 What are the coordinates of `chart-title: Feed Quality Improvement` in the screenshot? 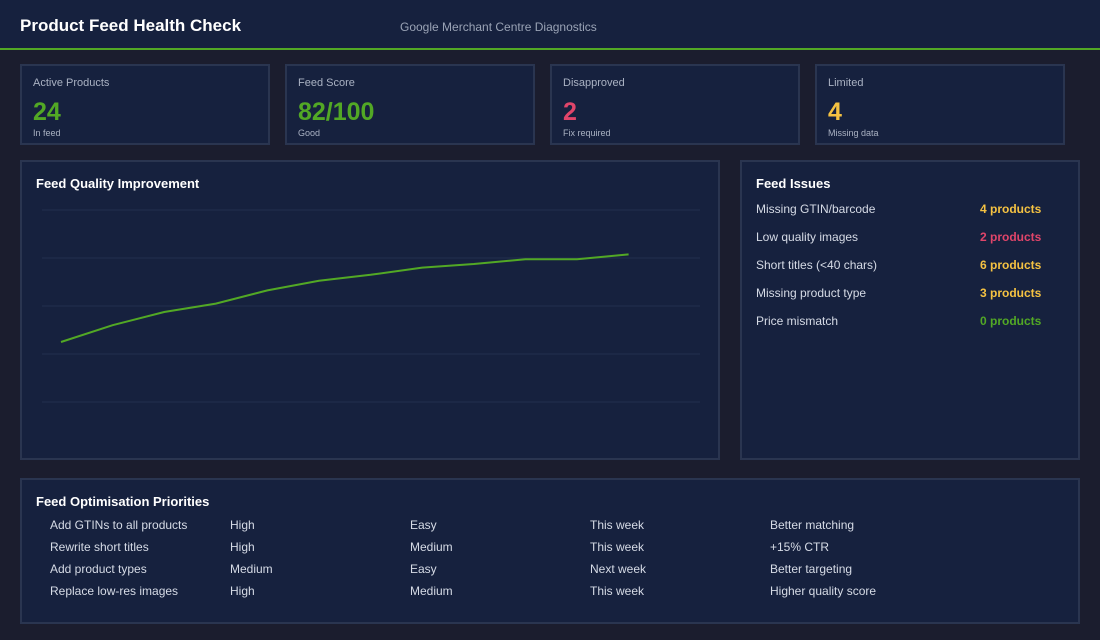 It's located at (118, 183).